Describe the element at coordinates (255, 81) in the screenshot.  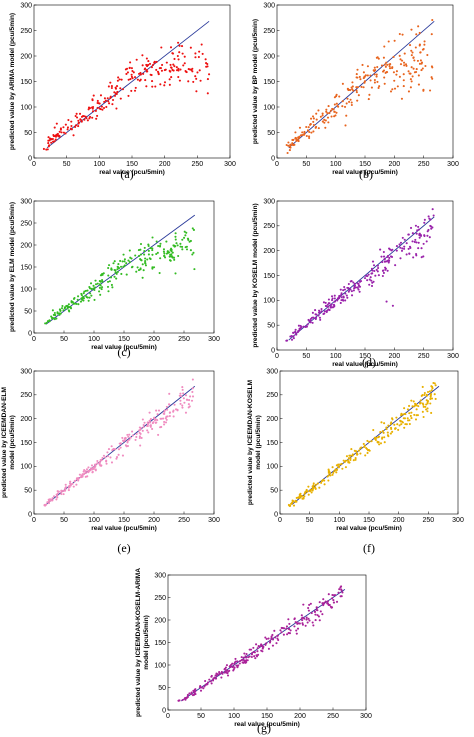
I see `y-axis-label: predicted value by BP model (pcu/5min)` at that location.